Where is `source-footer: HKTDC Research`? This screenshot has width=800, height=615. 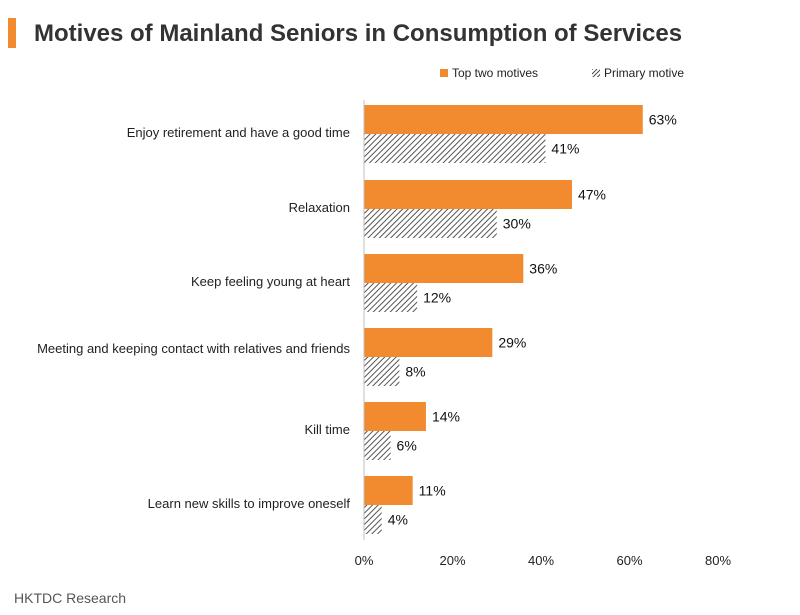
source-footer: HKTDC Research is located at coordinates (70, 598).